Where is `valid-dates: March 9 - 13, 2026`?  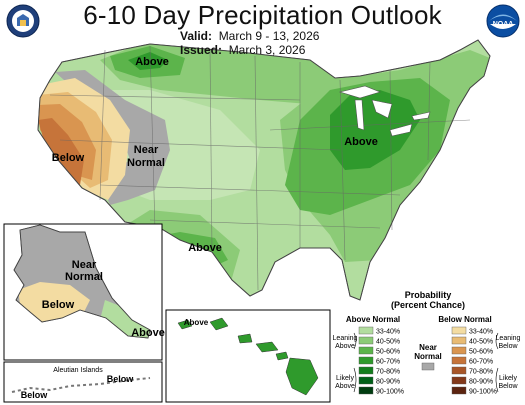 valid-dates: March 9 - 13, 2026 is located at coordinates (269, 36).